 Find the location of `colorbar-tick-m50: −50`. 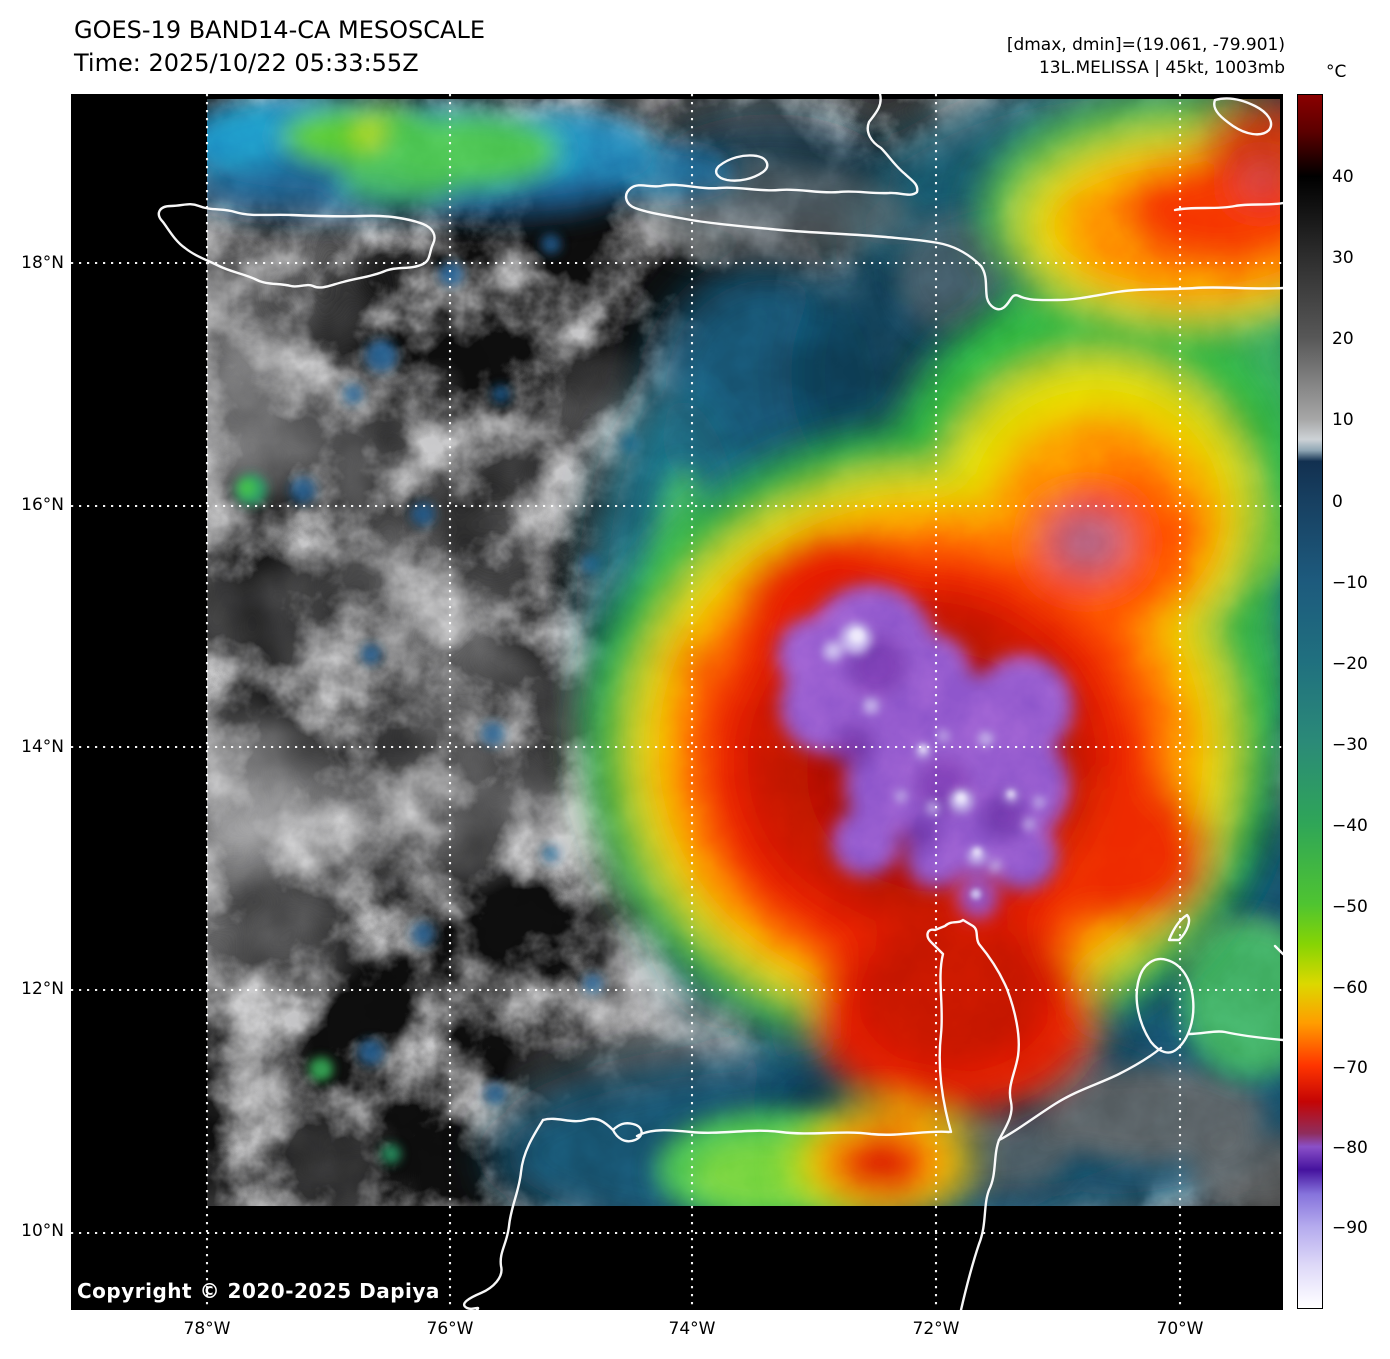

colorbar-tick-m50: −50 is located at coordinates (1350, 907).